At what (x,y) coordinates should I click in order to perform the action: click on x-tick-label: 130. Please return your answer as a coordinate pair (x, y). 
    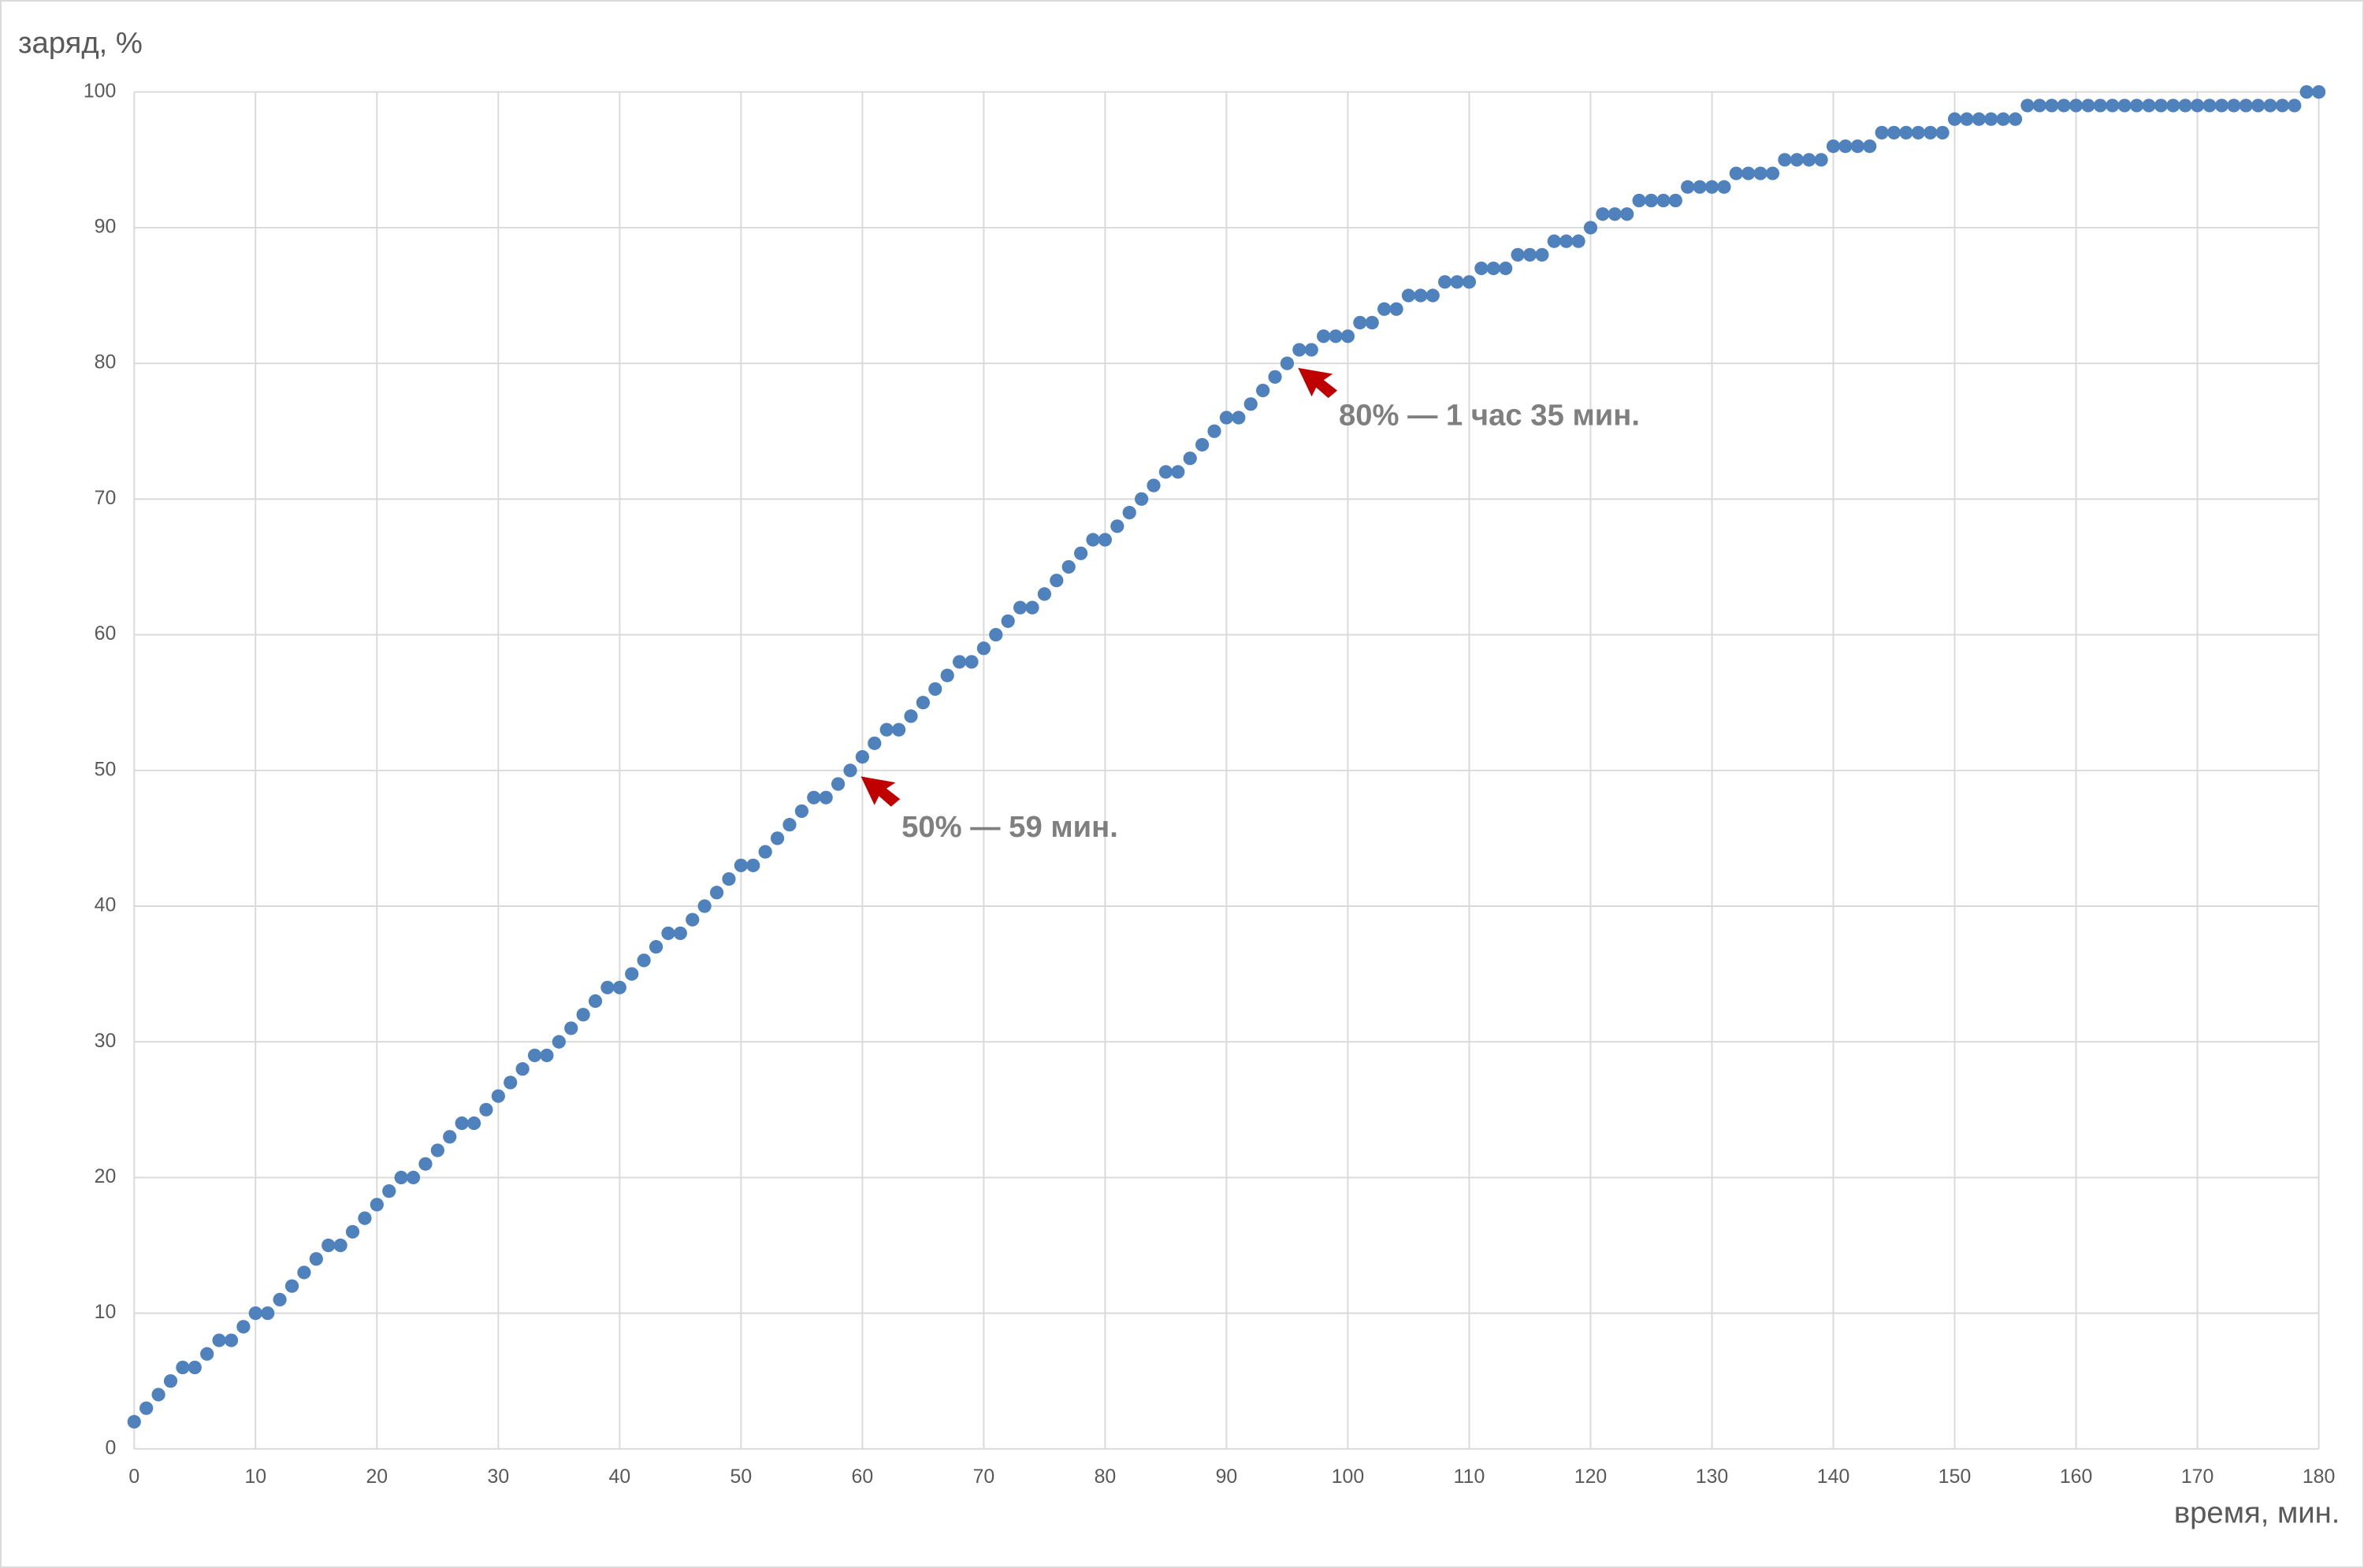
    Looking at the image, I should click on (1712, 1477).